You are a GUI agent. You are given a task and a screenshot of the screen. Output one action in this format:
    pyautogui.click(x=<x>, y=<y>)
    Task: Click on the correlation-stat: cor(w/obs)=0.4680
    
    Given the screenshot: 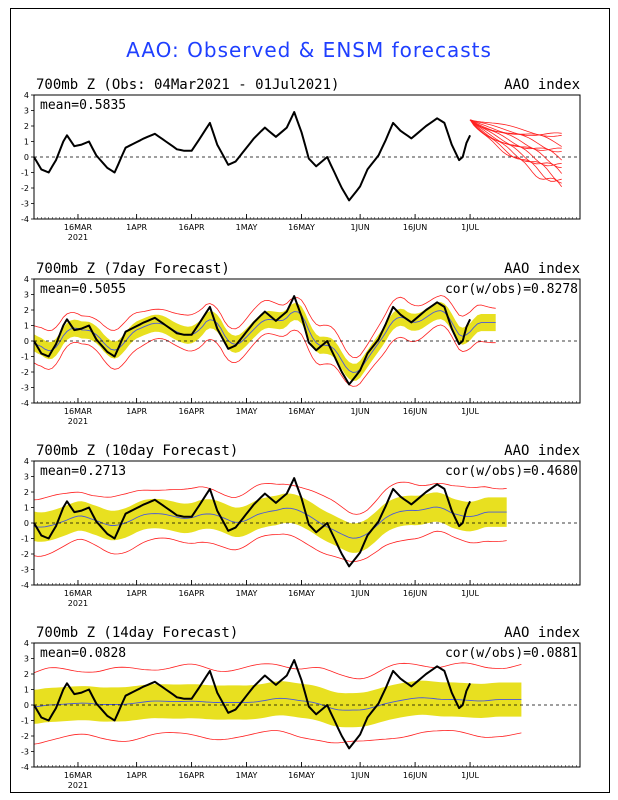 What is the action you would take?
    pyautogui.click(x=511, y=471)
    